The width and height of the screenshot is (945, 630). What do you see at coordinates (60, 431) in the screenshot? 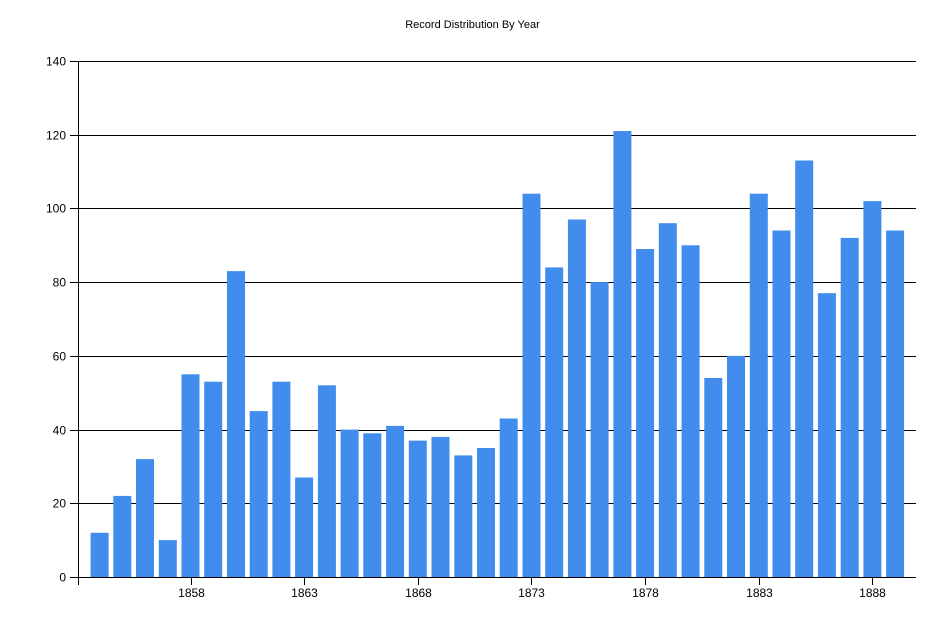
I see `y-tick-label: 40` at bounding box center [60, 431].